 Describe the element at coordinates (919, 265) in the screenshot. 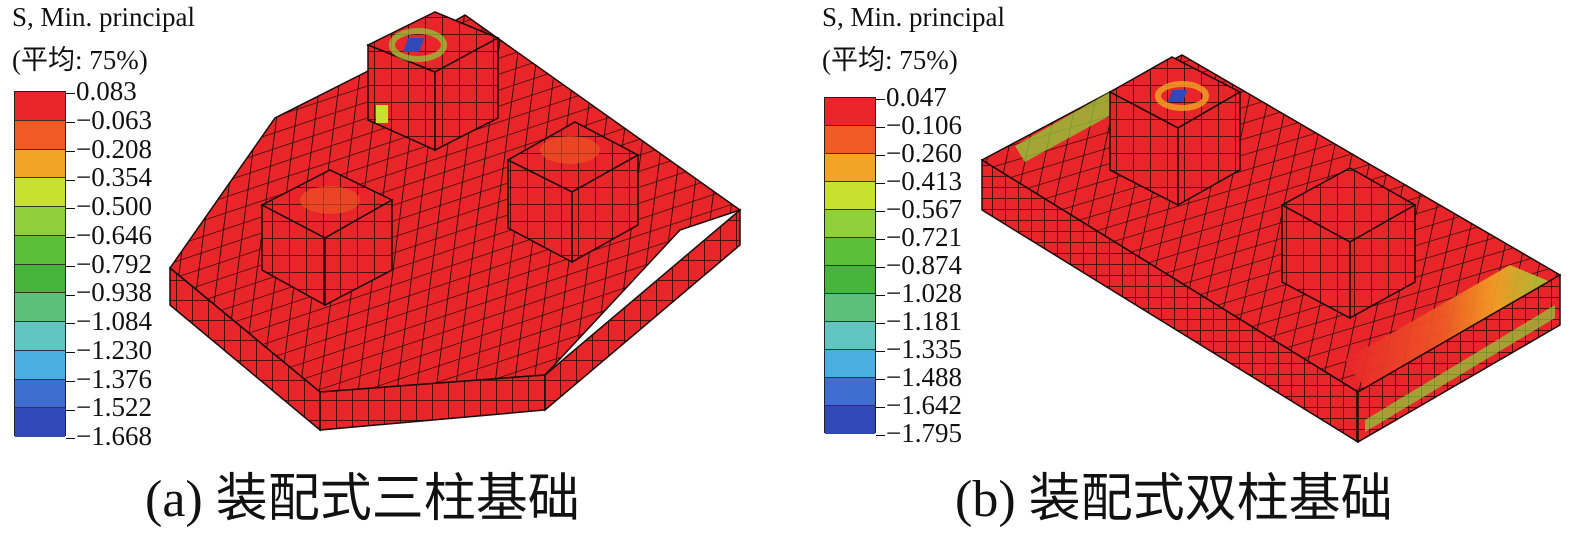

I see `legend-tick-label: −0.874` at that location.